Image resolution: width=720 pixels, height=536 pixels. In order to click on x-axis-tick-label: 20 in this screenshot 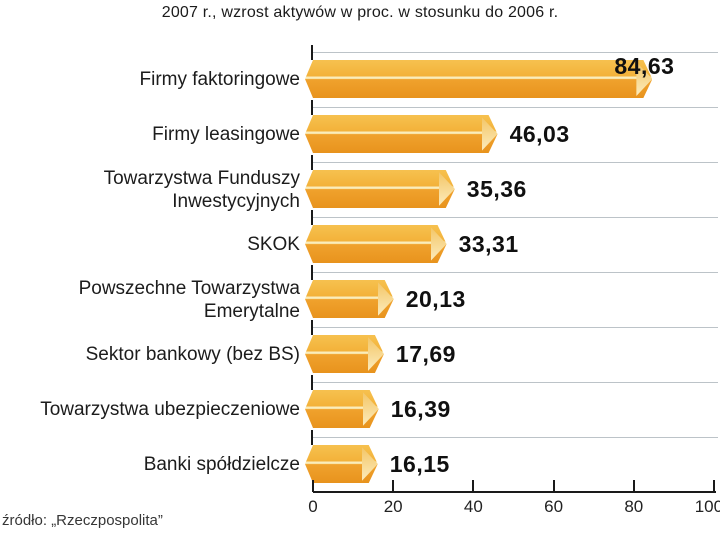, I will do `click(393, 506)`.